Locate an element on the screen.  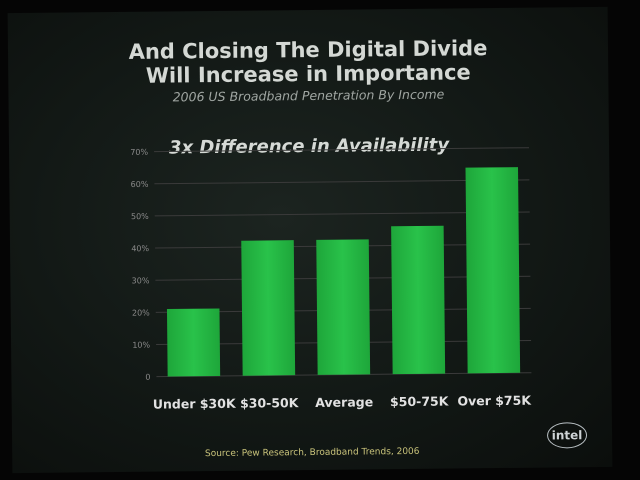
y-tick-label: 30% is located at coordinates (141, 280).